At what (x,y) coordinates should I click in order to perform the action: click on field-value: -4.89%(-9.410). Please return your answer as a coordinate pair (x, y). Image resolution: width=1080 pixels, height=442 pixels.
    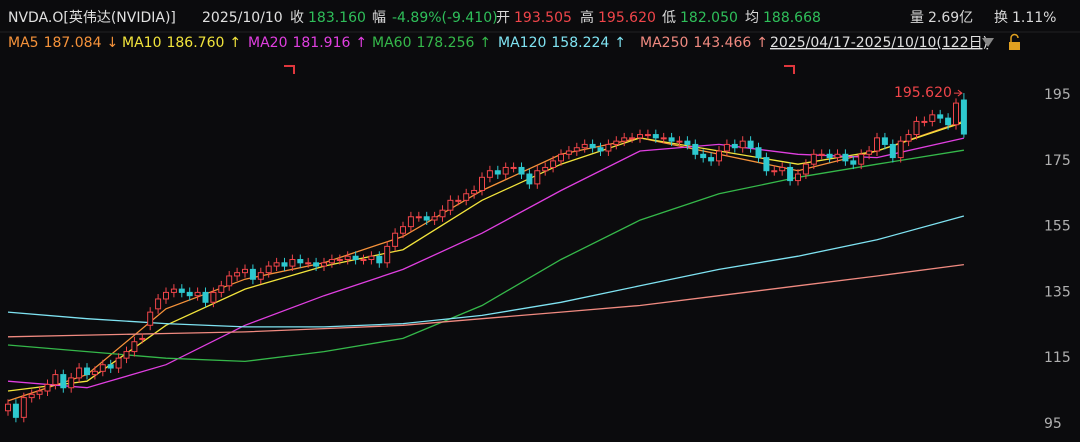
    Looking at the image, I should click on (445, 18).